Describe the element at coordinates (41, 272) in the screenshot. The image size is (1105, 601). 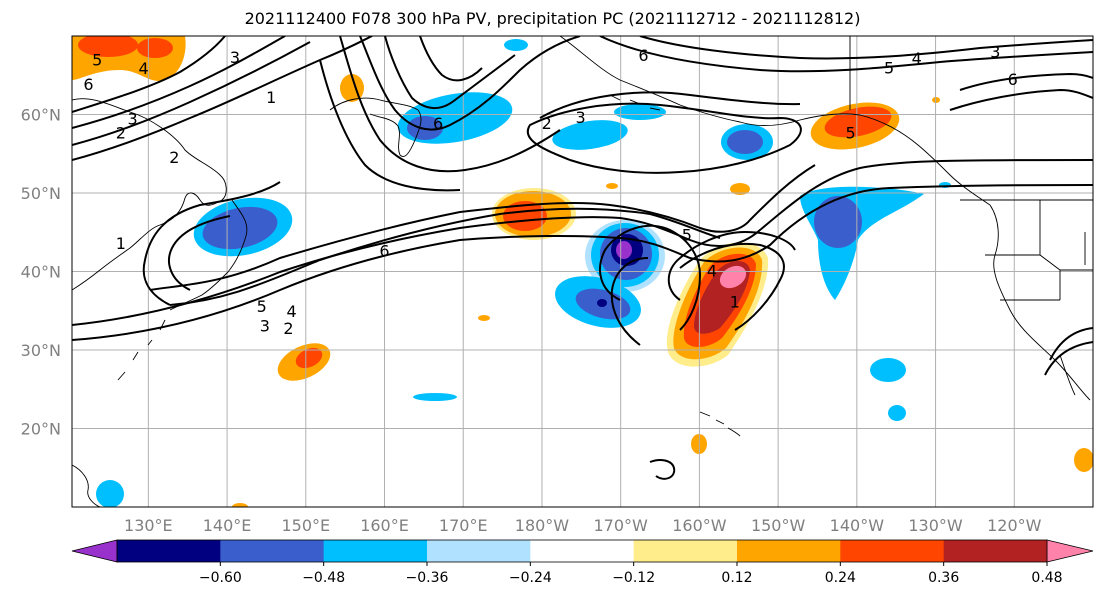
I see `lat-tick-label: 40°N` at that location.